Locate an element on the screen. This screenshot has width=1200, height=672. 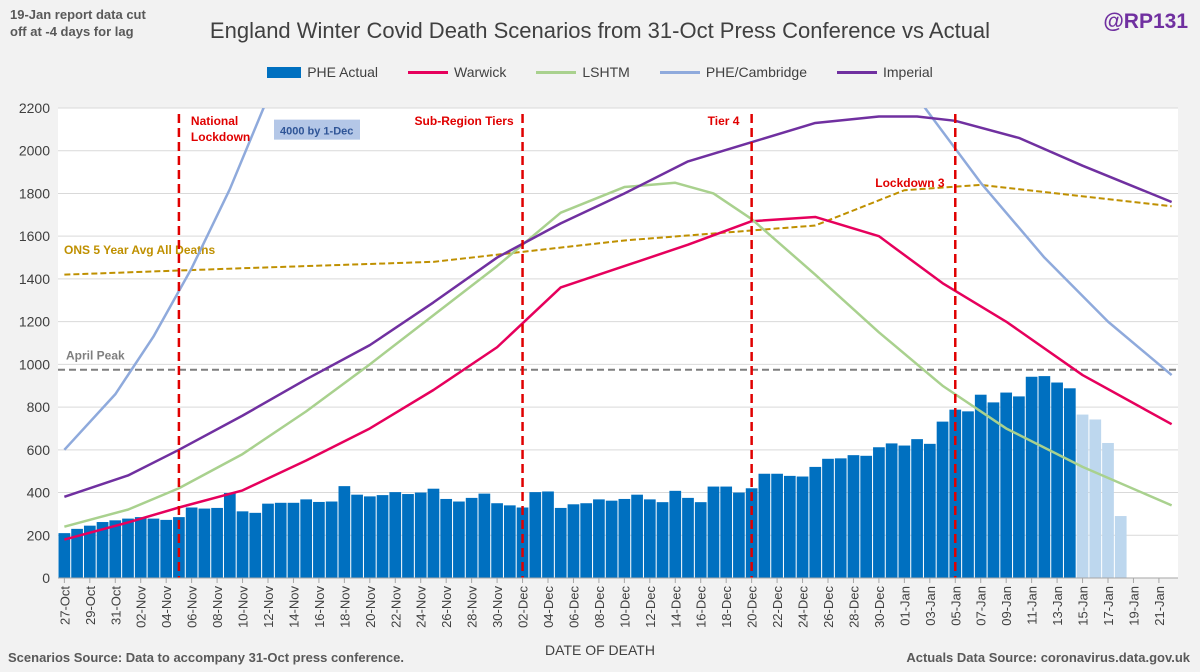
y-tick-label: 200 is located at coordinates (39, 535).